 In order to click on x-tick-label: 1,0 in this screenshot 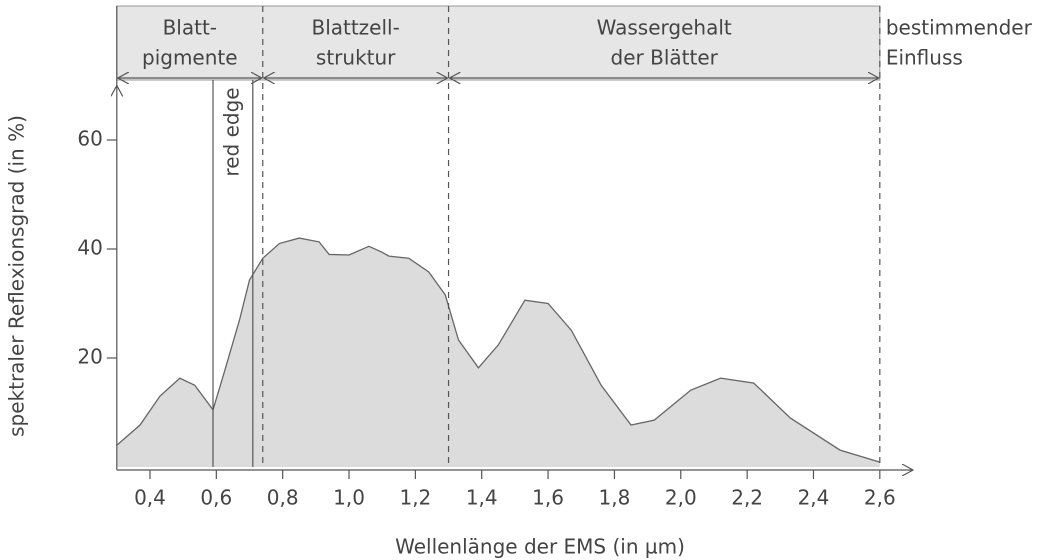, I will do `click(349, 498)`.